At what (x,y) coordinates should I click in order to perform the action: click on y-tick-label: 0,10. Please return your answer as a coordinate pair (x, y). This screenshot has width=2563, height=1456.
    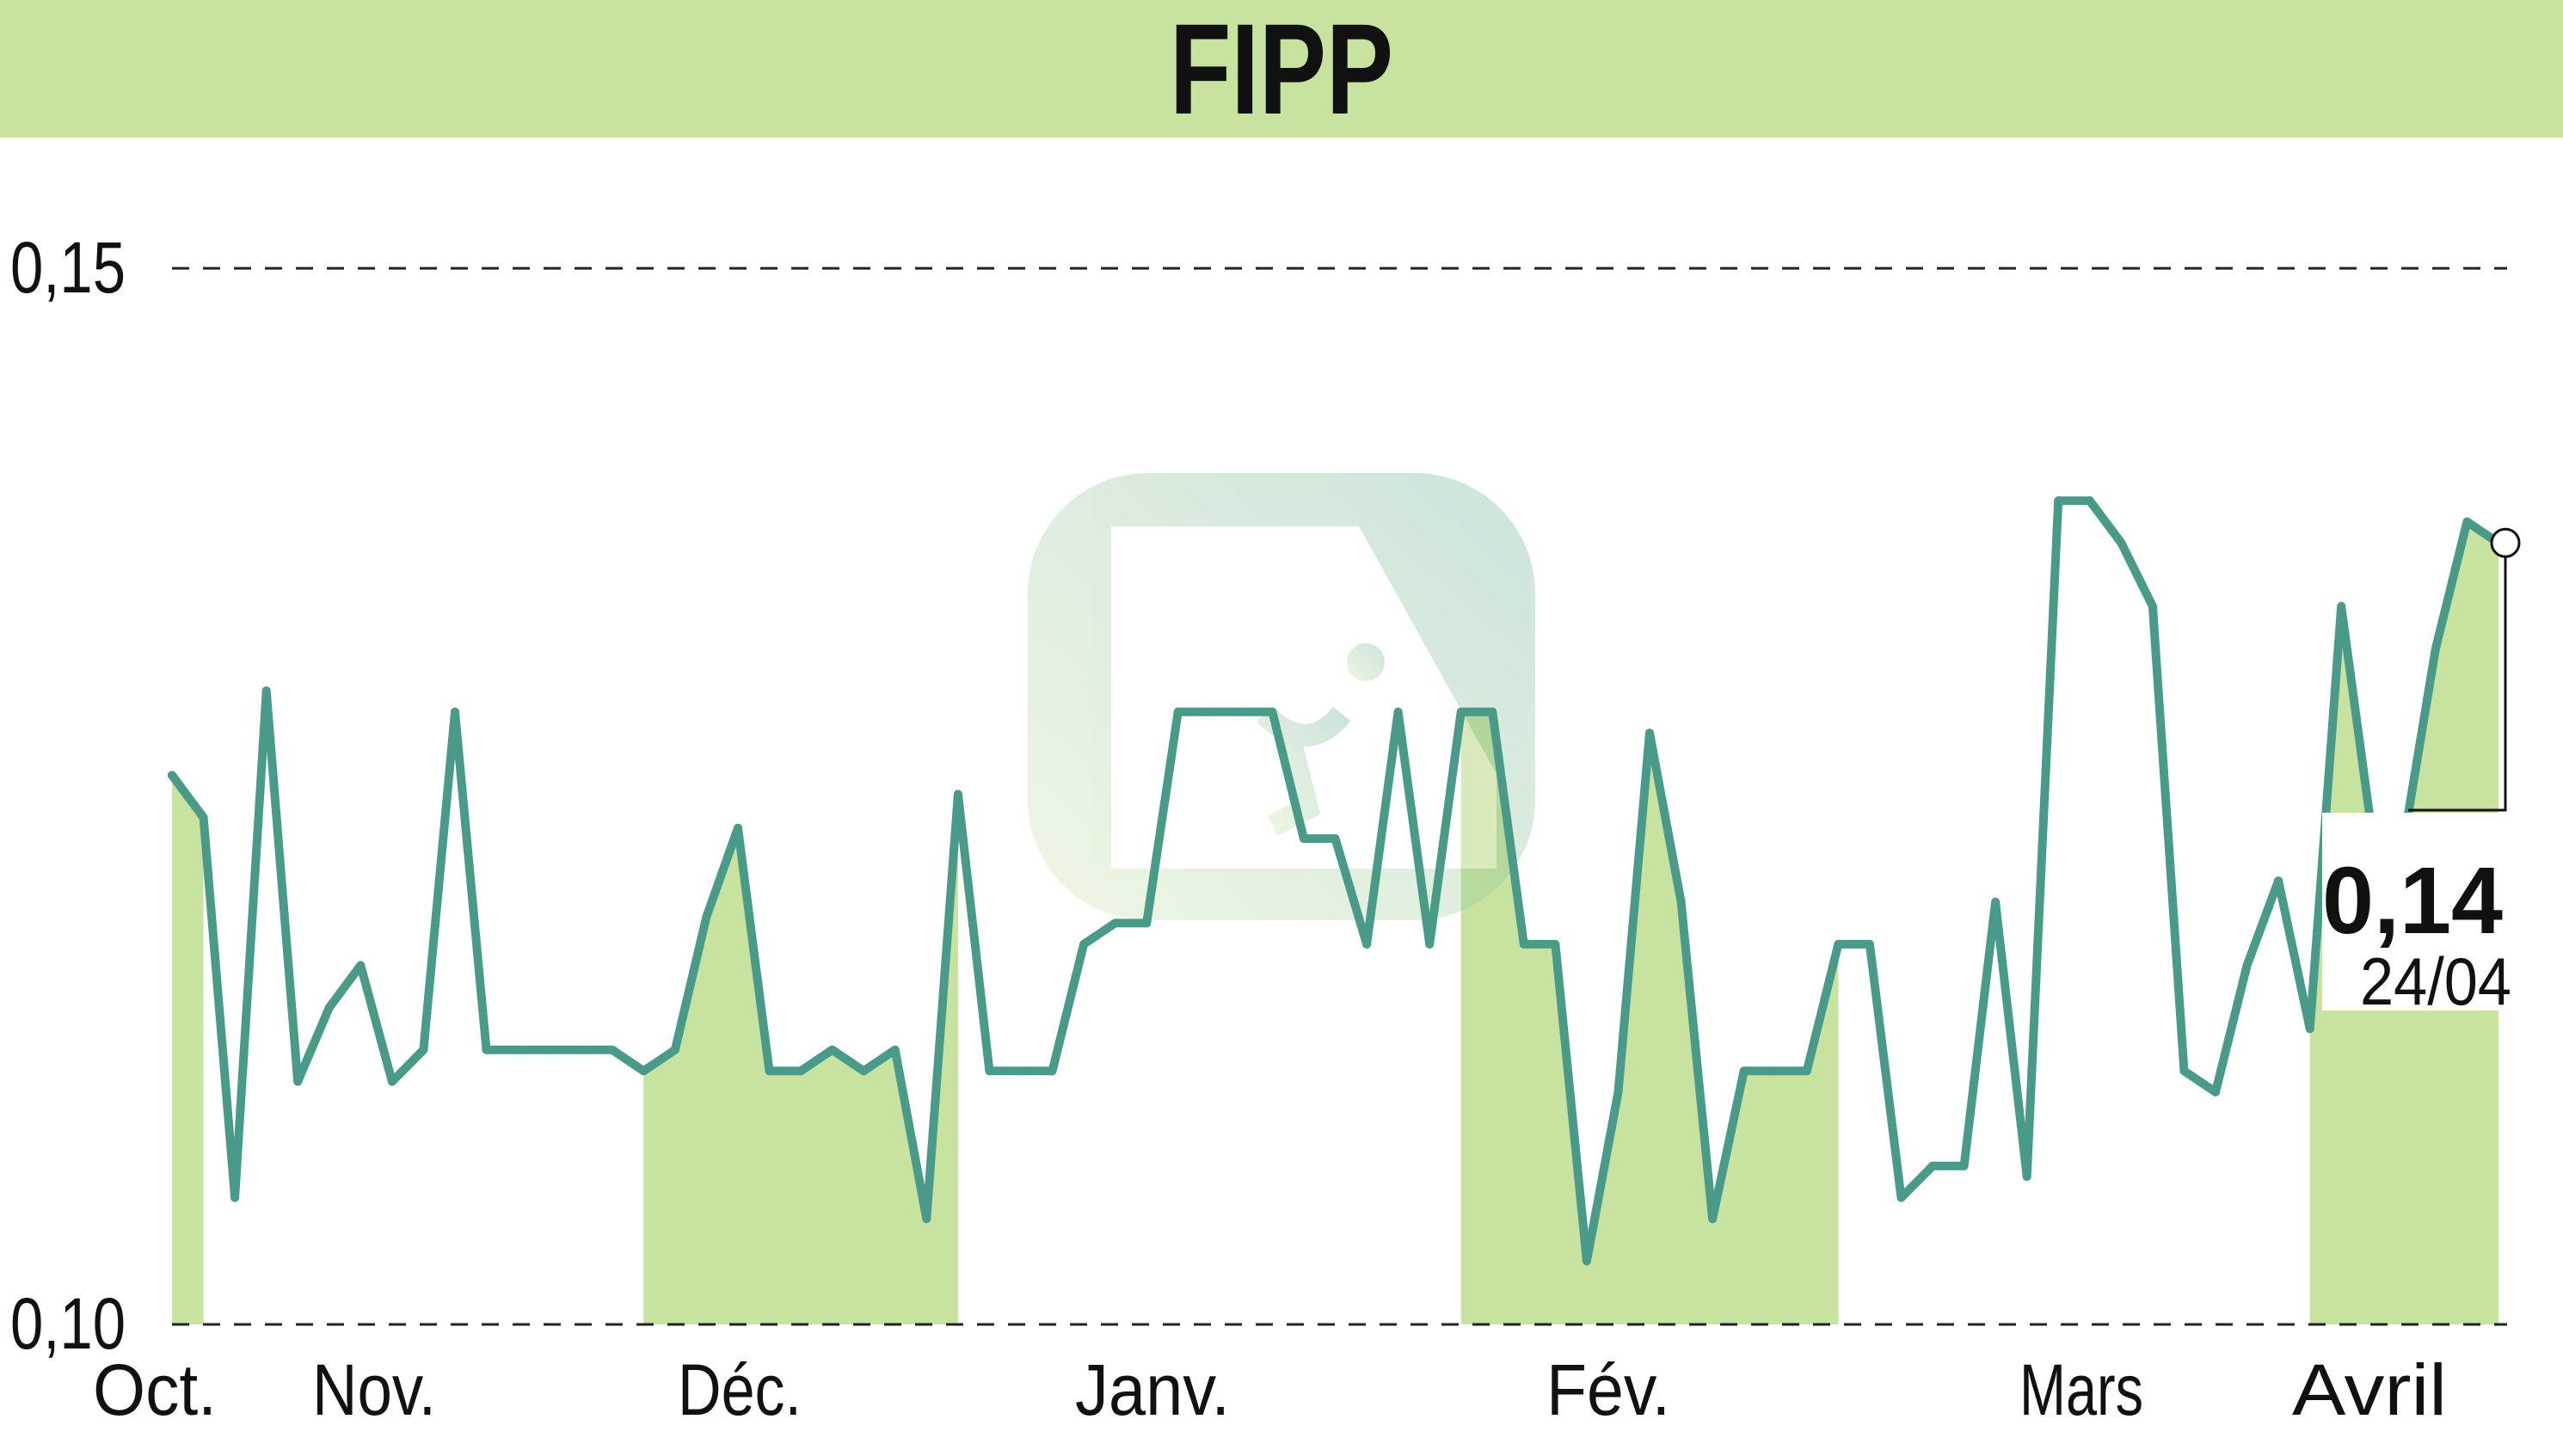
    Looking at the image, I should click on (68, 1325).